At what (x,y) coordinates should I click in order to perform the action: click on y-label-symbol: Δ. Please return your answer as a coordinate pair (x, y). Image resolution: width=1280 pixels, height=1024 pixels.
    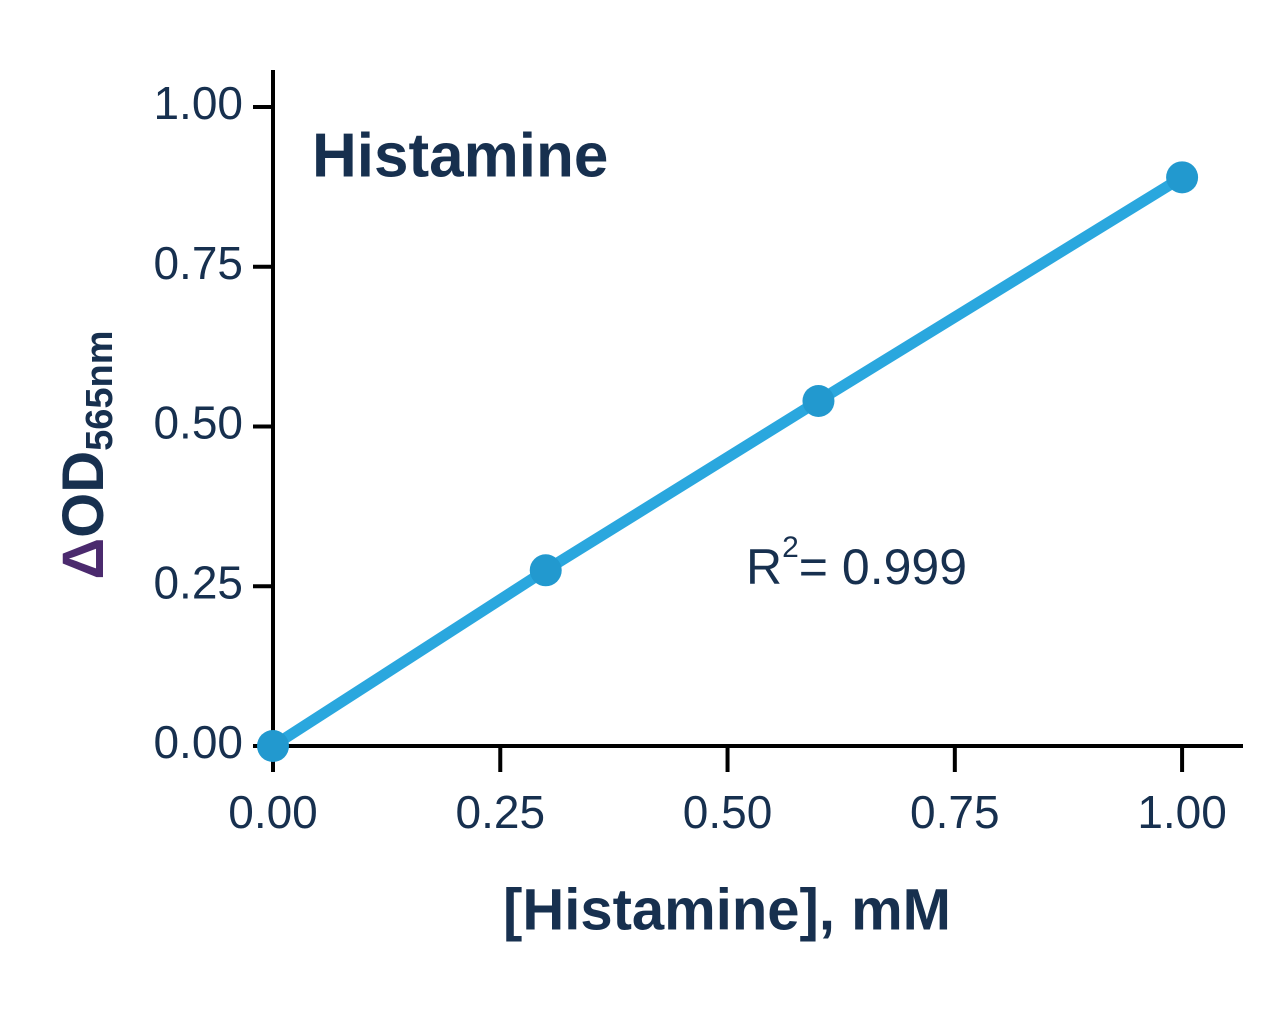
    Looking at the image, I should click on (83, 559).